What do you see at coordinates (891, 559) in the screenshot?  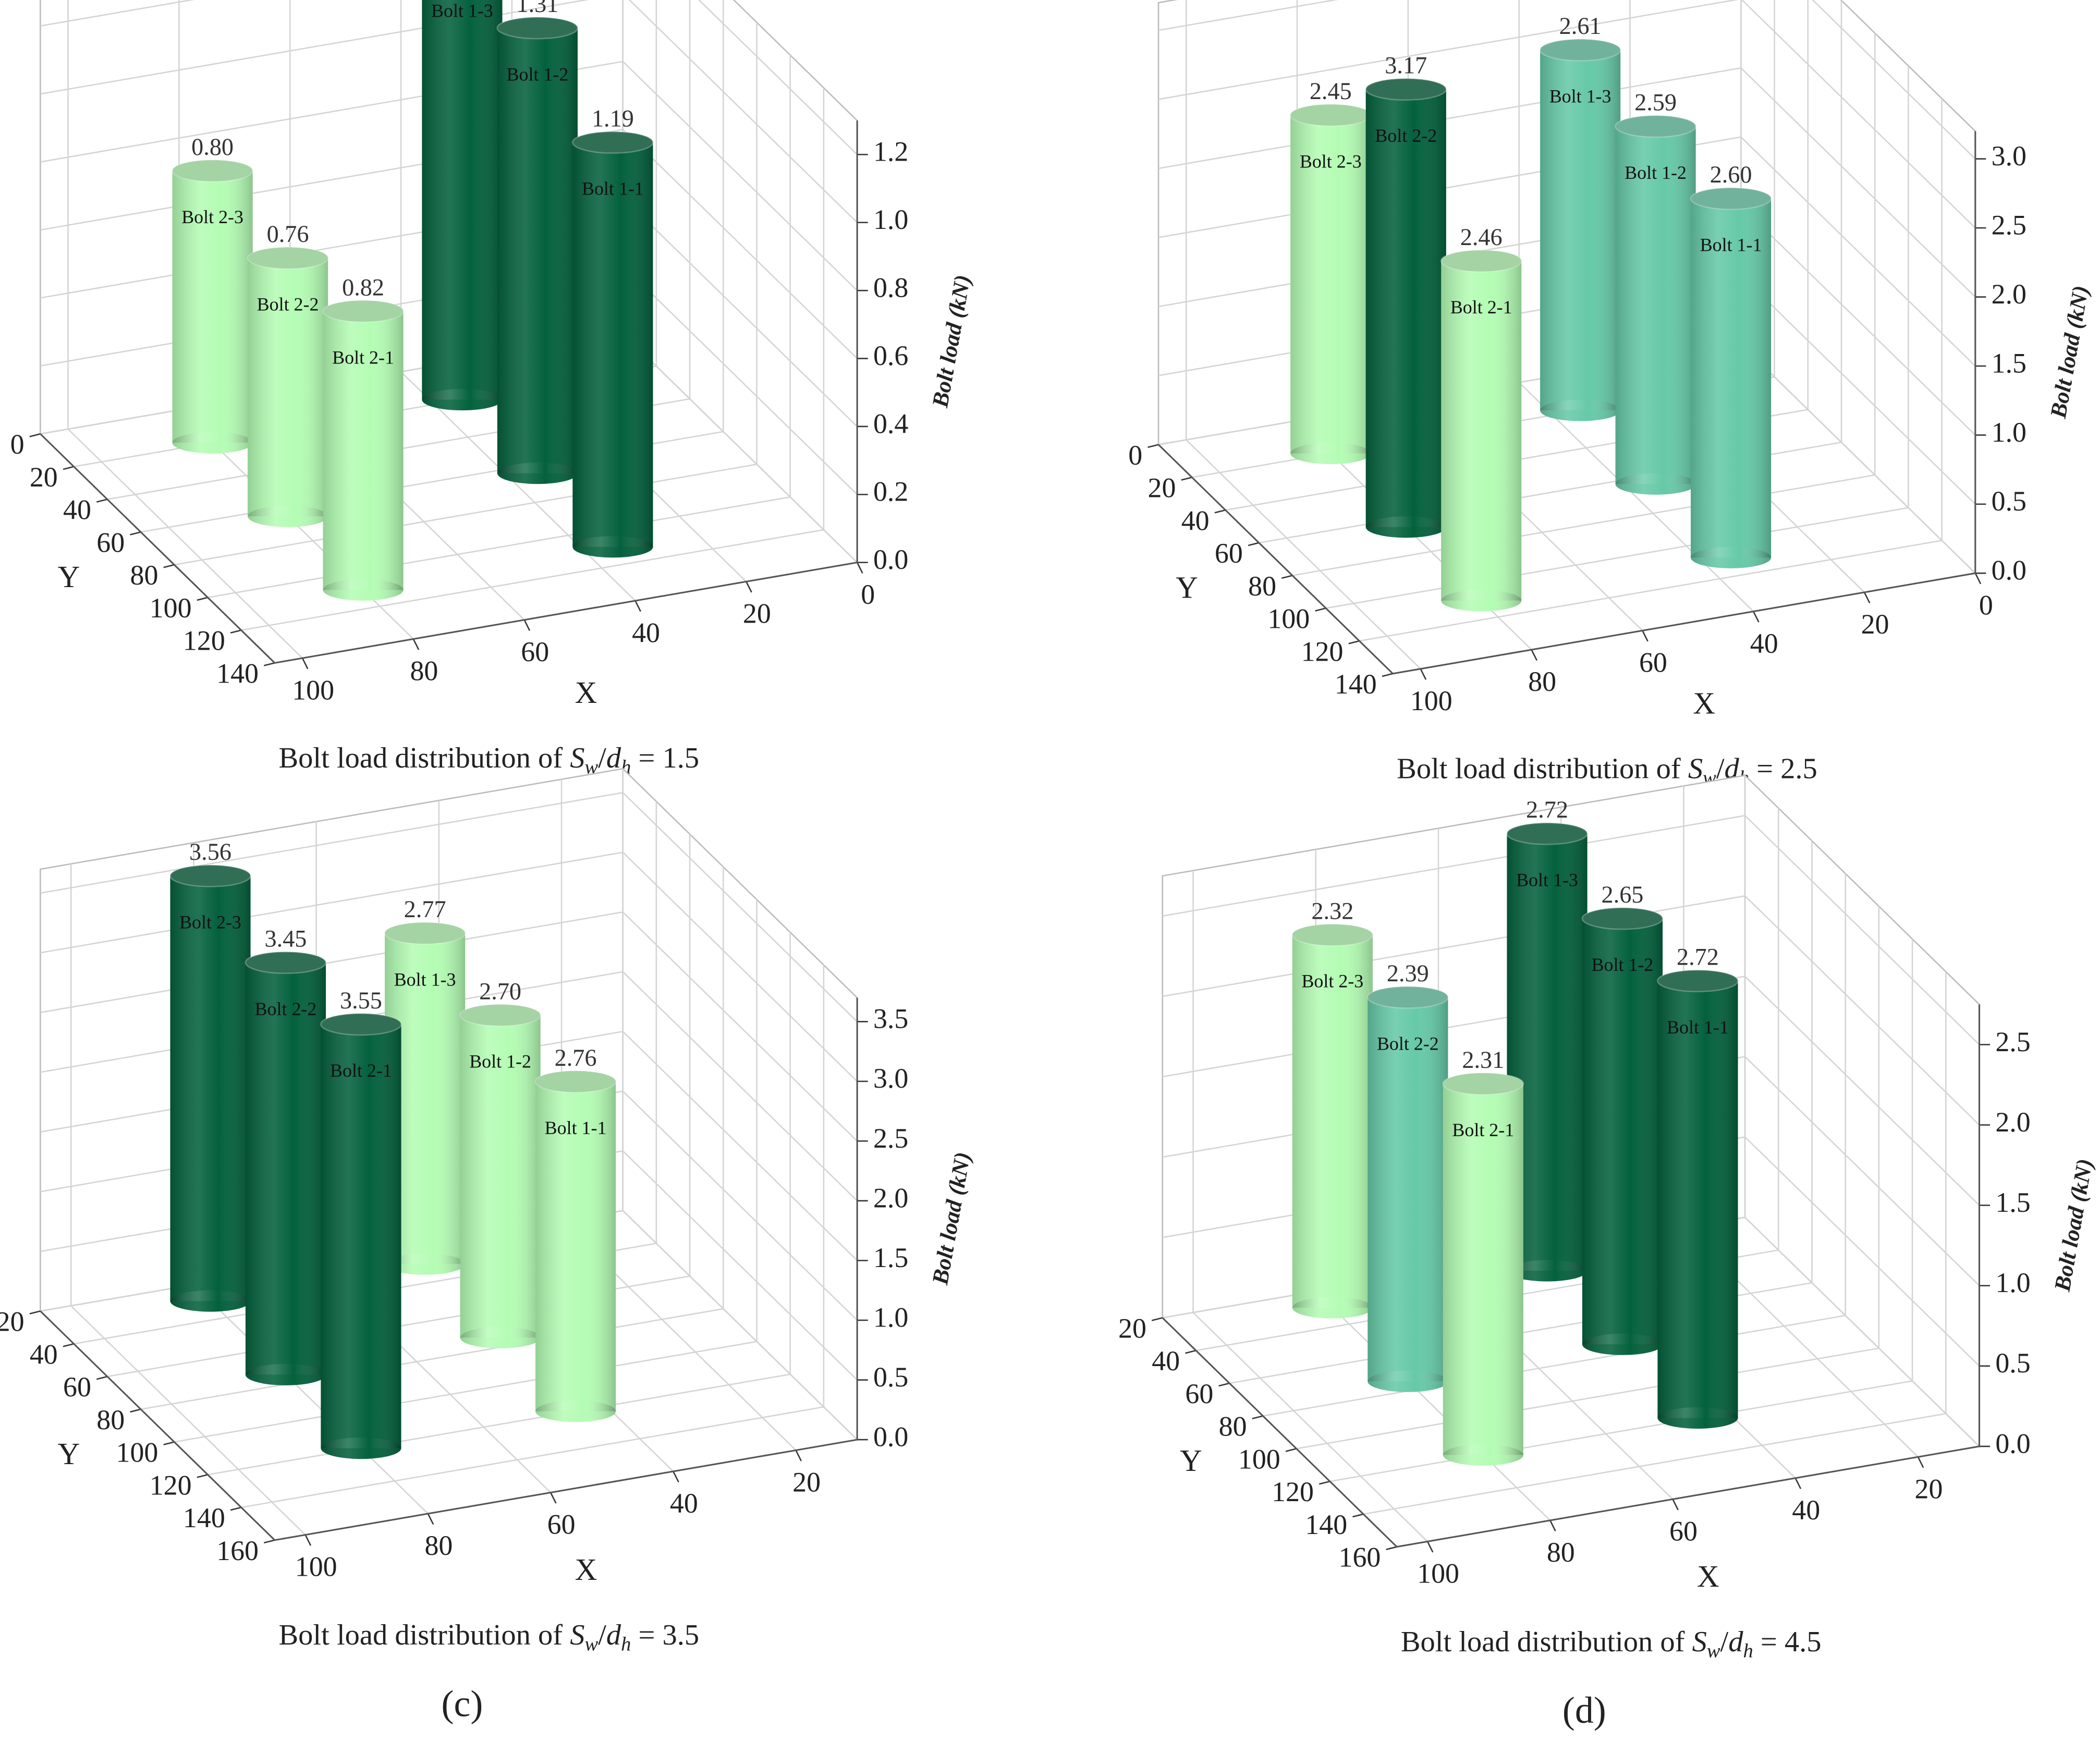 I see `z-tick-label: 0.0` at bounding box center [891, 559].